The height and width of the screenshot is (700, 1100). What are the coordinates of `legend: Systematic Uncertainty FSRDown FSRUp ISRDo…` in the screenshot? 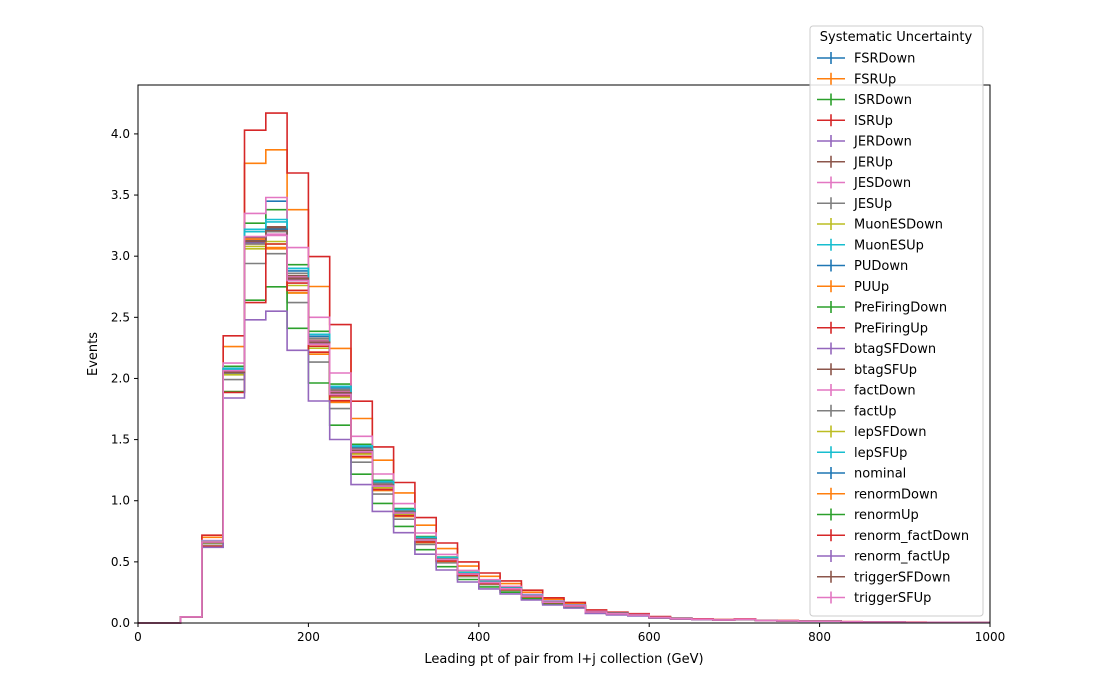 It's located at (896, 321).